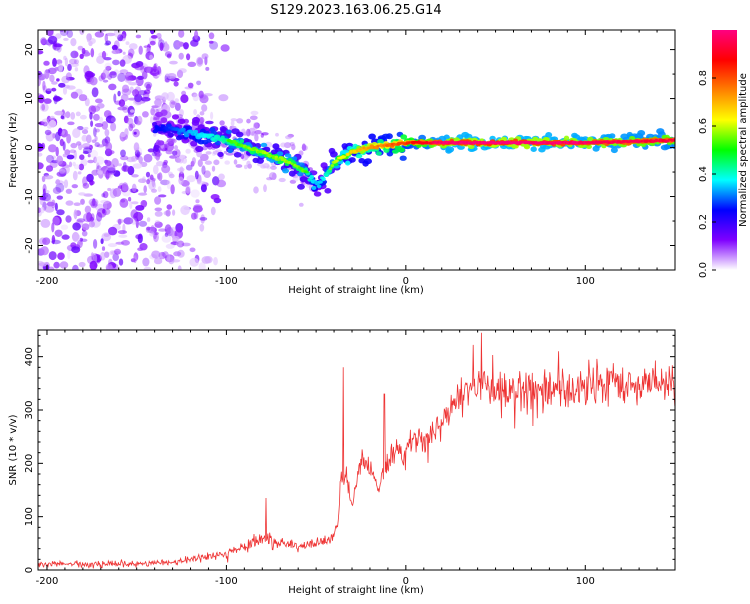 This screenshot has width=750, height=604. What do you see at coordinates (724, 150) in the screenshot?
I see `colorbar-gradient` at bounding box center [724, 150].